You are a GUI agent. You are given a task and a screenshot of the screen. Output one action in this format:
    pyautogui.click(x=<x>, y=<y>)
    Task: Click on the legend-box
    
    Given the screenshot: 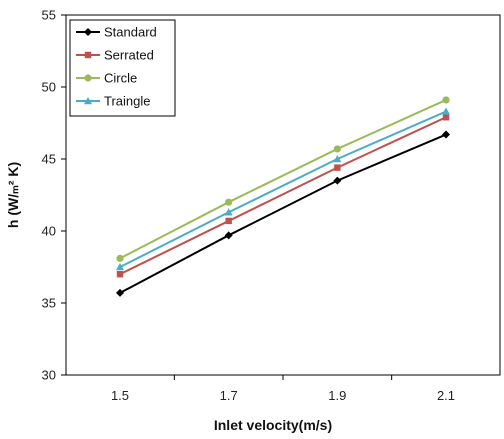 What is the action you would take?
    pyautogui.click(x=122, y=68)
    